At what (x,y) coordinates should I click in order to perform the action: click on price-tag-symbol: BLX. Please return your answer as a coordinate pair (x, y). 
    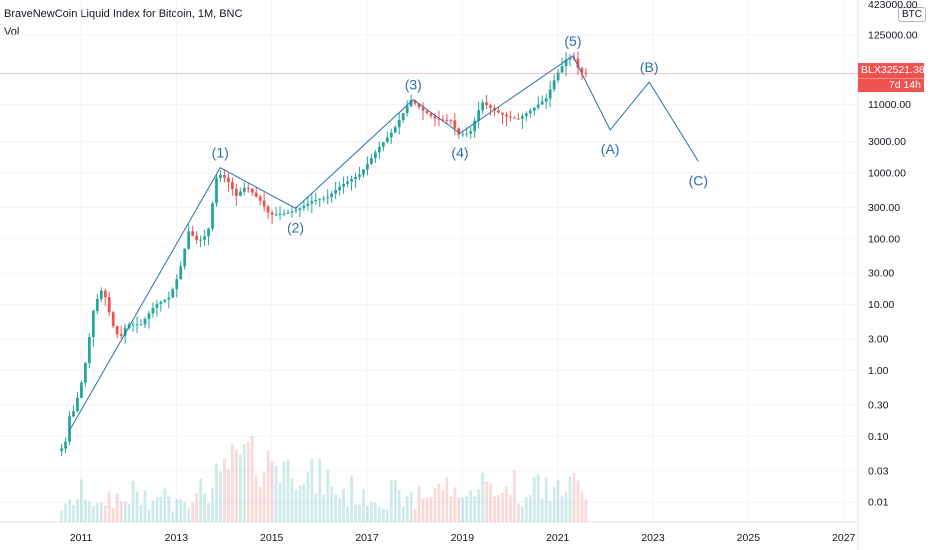
    Looking at the image, I should click on (871, 70).